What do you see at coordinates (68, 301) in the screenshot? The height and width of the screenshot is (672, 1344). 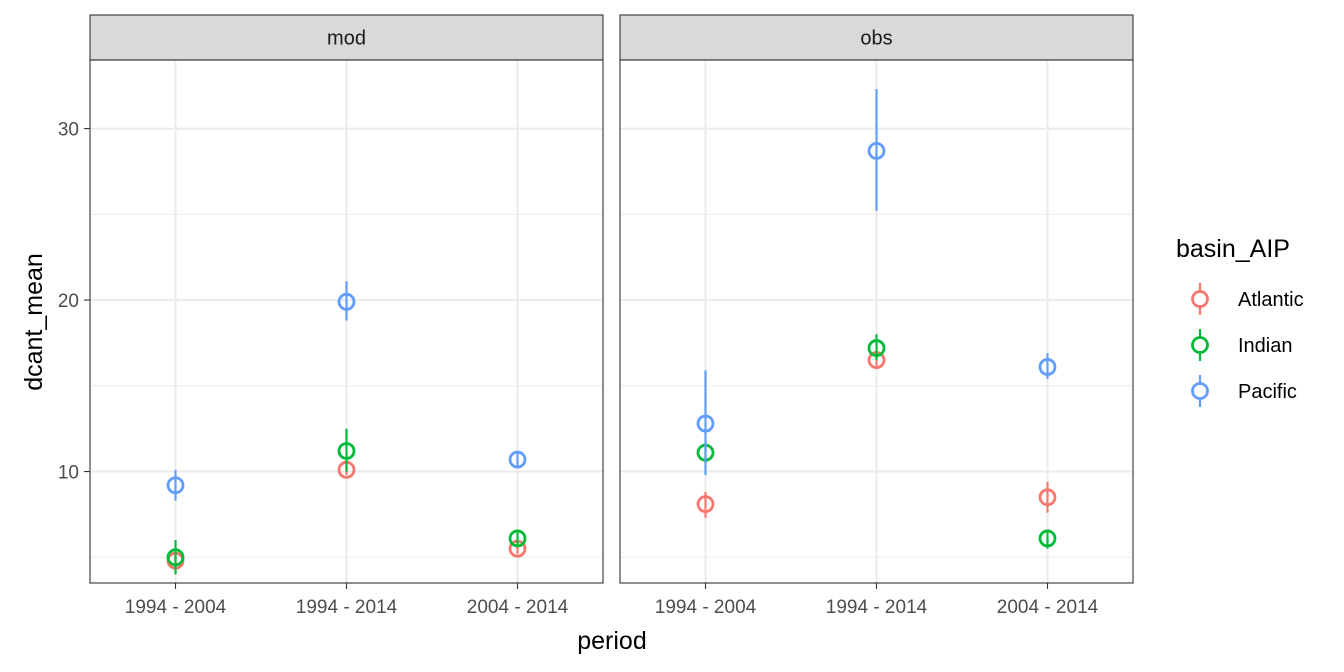 I see `y-tick-label: 20` at bounding box center [68, 301].